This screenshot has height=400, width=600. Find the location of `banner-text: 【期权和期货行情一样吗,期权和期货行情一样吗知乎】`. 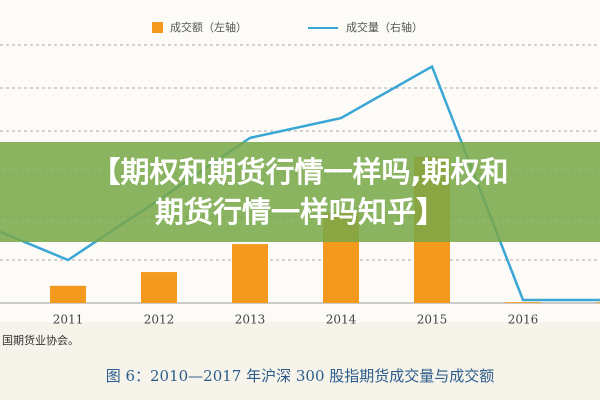

banner-text: 【期权和期货行情一样吗,期权和期货行情一样吗知乎】 is located at coordinates (300, 192).